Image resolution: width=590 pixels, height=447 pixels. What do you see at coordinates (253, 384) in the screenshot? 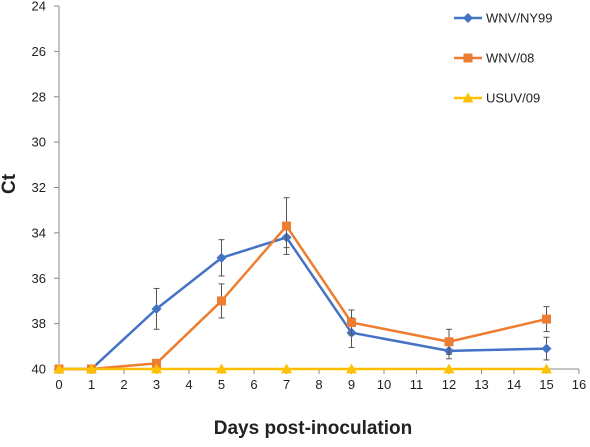
I see `x-tick-label: 6` at bounding box center [253, 384].